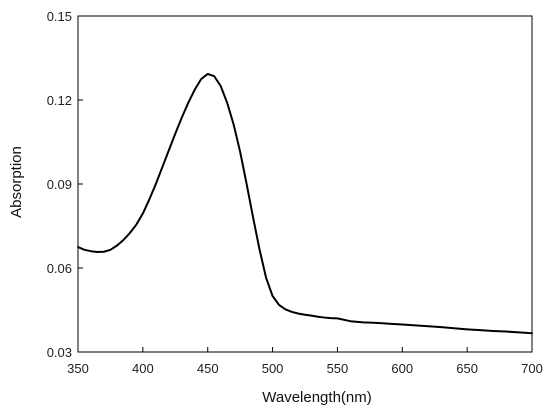 This screenshot has width=550, height=413. Describe the element at coordinates (59, 100) in the screenshot. I see `y-tick-label: 0.12` at that location.